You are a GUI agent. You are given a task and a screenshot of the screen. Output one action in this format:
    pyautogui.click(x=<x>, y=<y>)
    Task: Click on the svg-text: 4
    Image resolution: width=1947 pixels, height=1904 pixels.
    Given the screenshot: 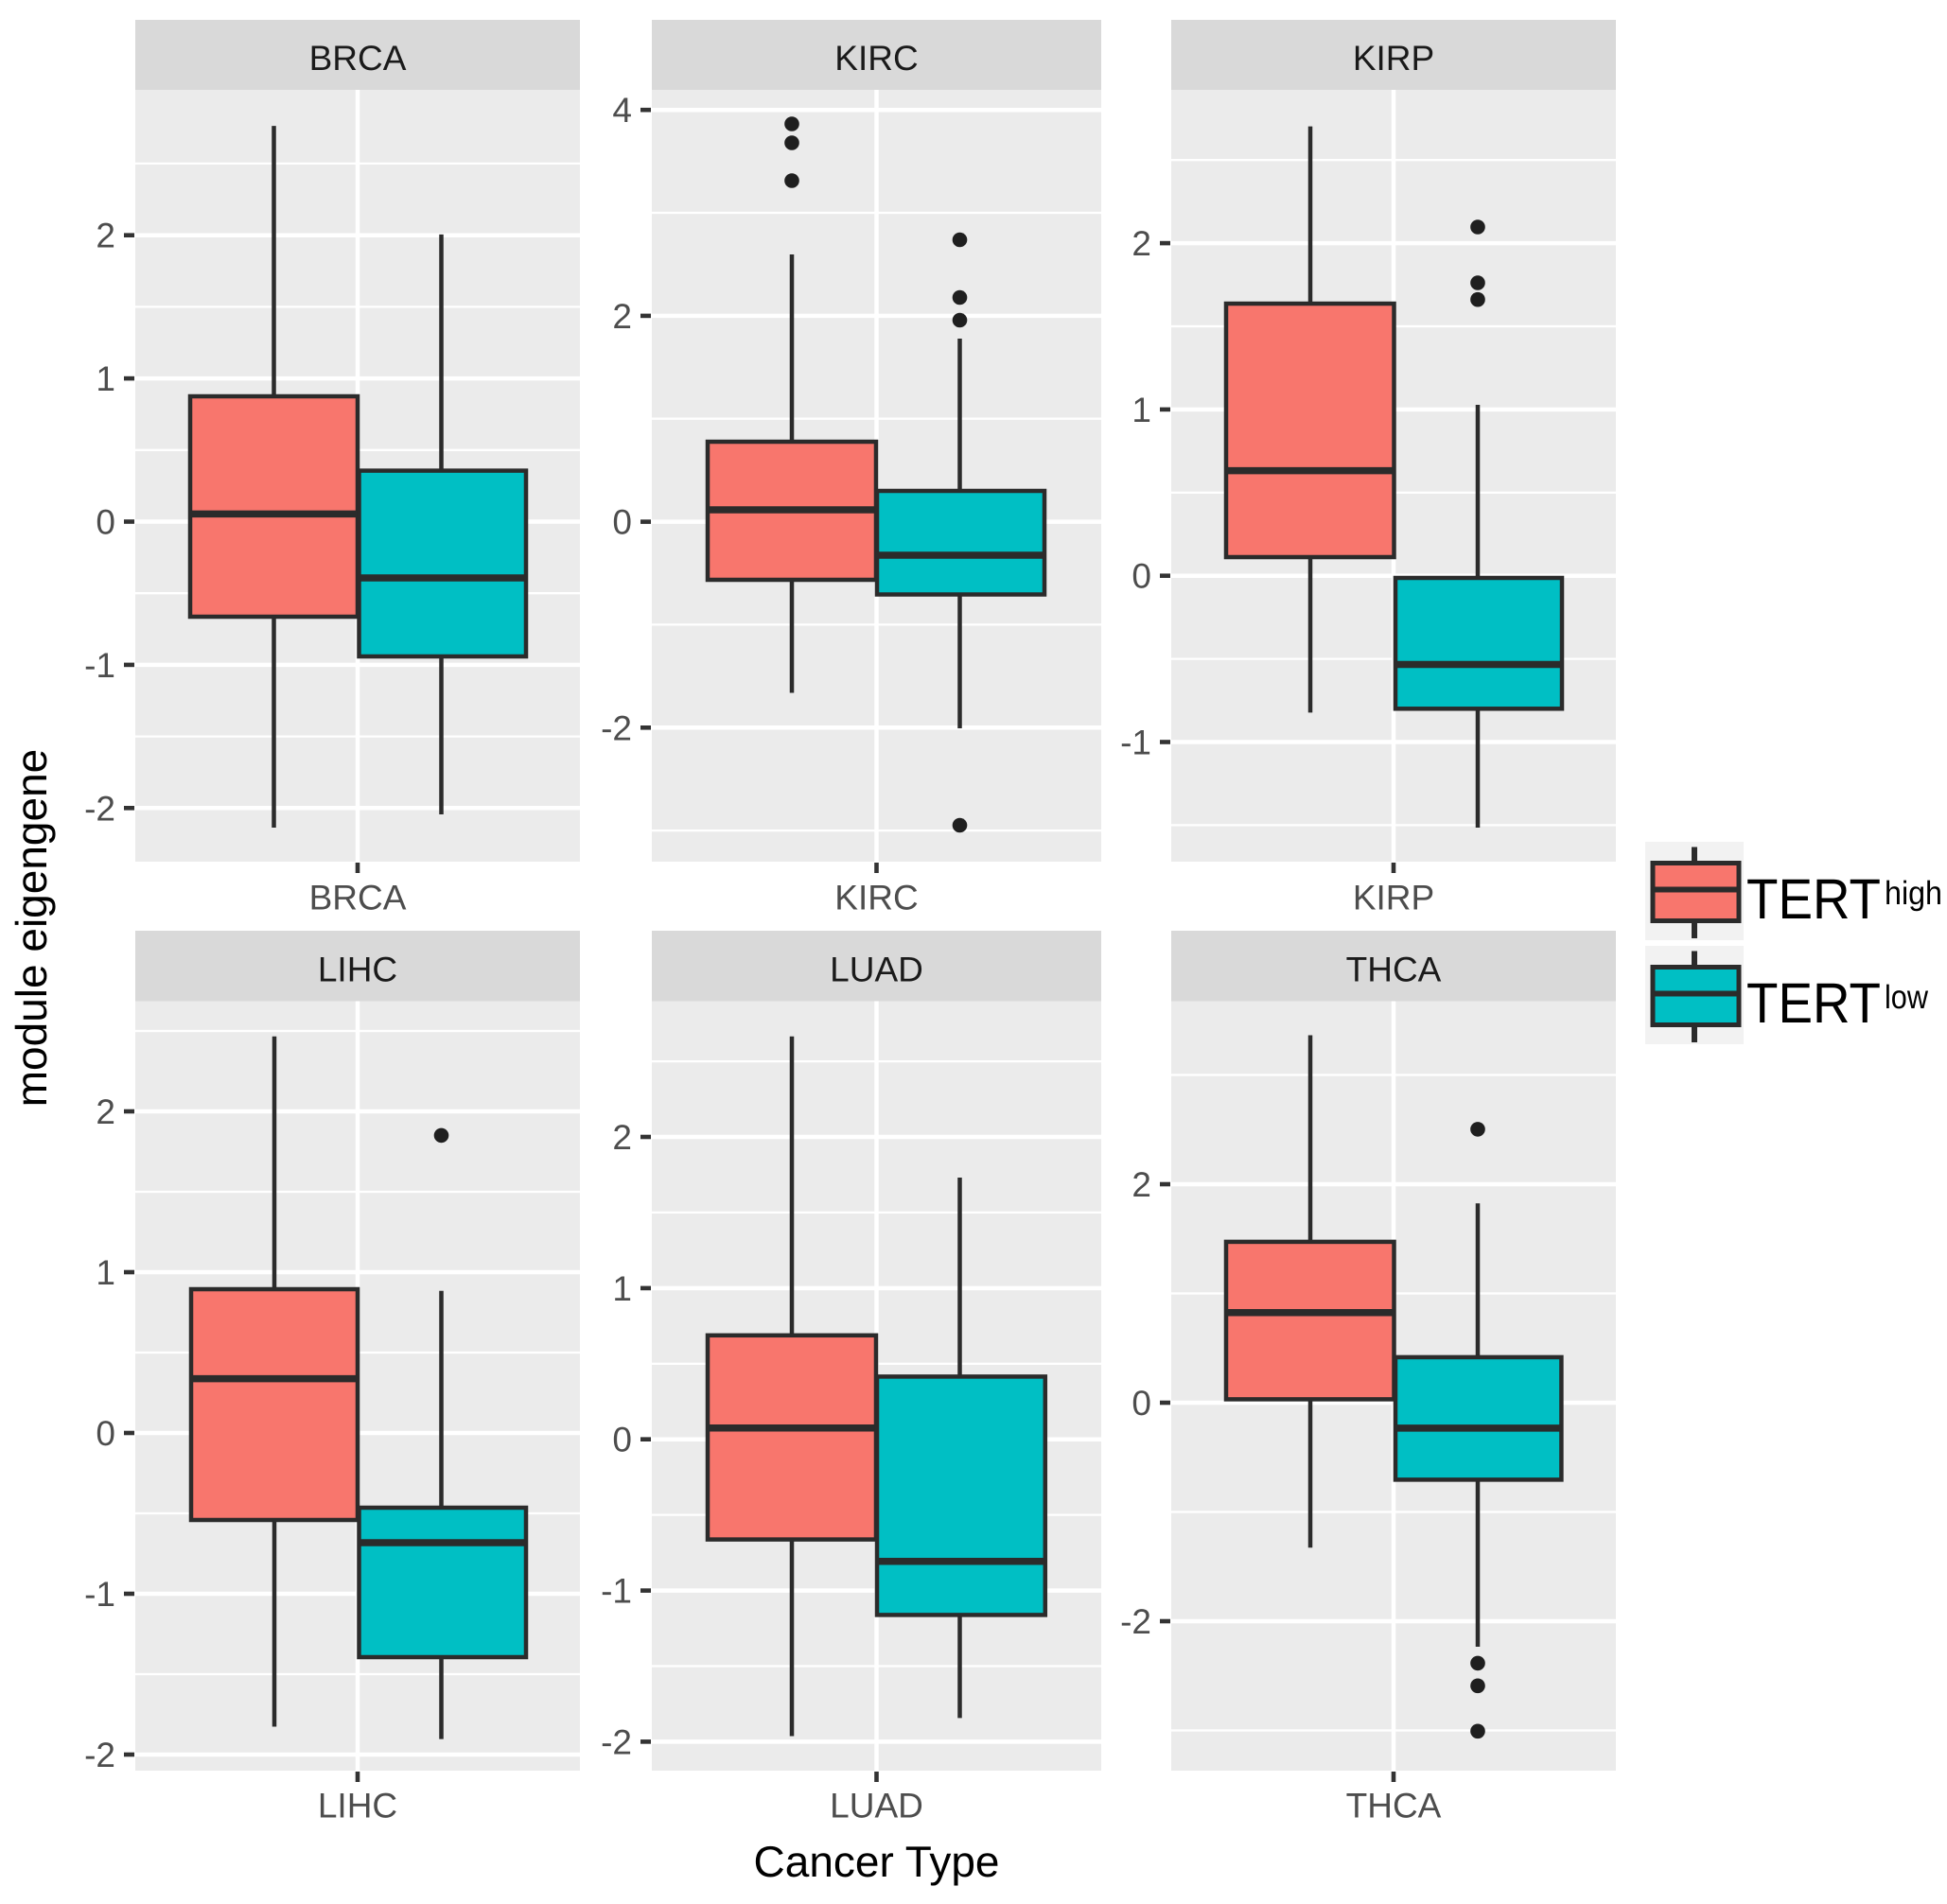 What is the action you would take?
    pyautogui.click(x=622, y=111)
    